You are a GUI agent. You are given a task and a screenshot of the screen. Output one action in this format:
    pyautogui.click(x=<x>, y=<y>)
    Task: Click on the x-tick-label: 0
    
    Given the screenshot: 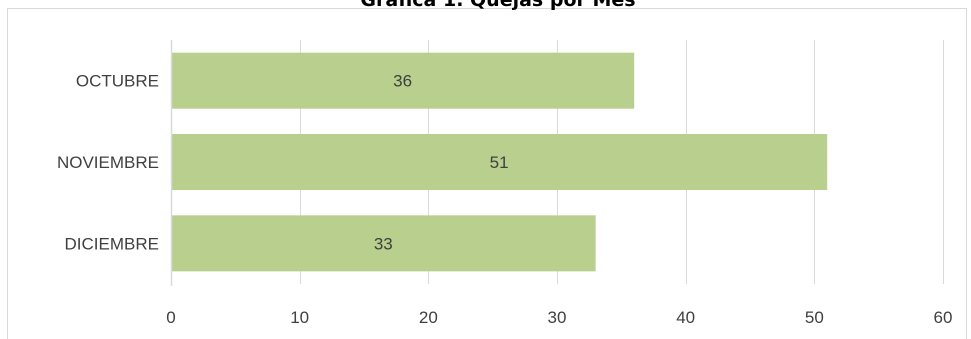 What is the action you would take?
    pyautogui.click(x=170, y=317)
    